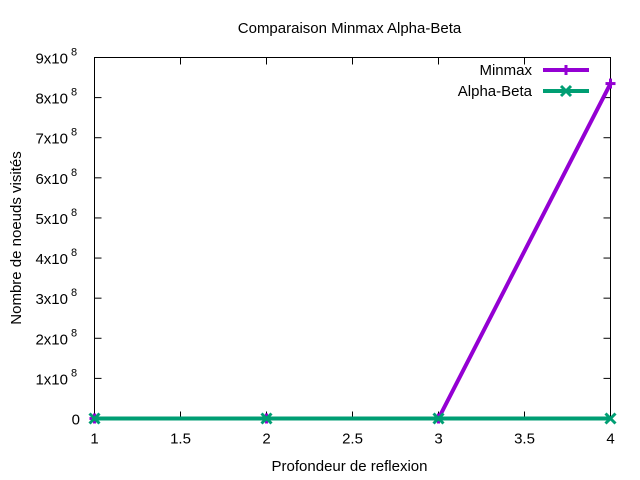 The image size is (640, 480). I want to click on y-tick-label: 5x10, so click(51, 219).